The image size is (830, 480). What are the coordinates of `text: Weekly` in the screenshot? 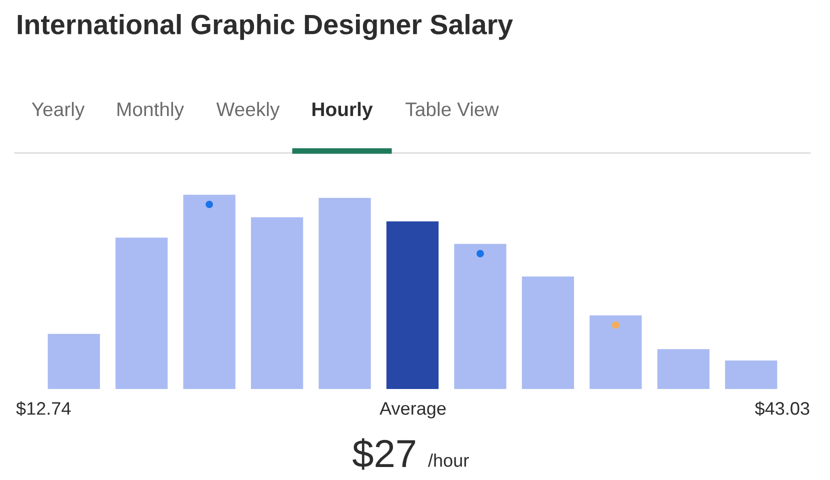 It's located at (248, 111).